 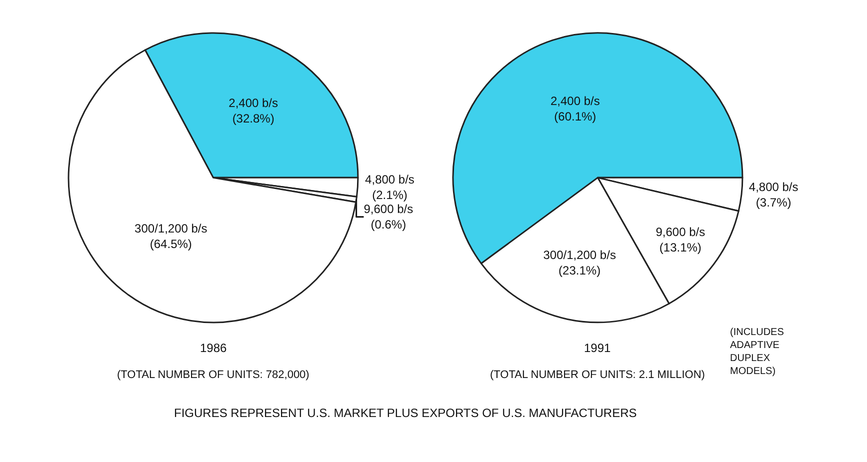 What do you see at coordinates (214, 348) in the screenshot?
I see `text: 1986` at bounding box center [214, 348].